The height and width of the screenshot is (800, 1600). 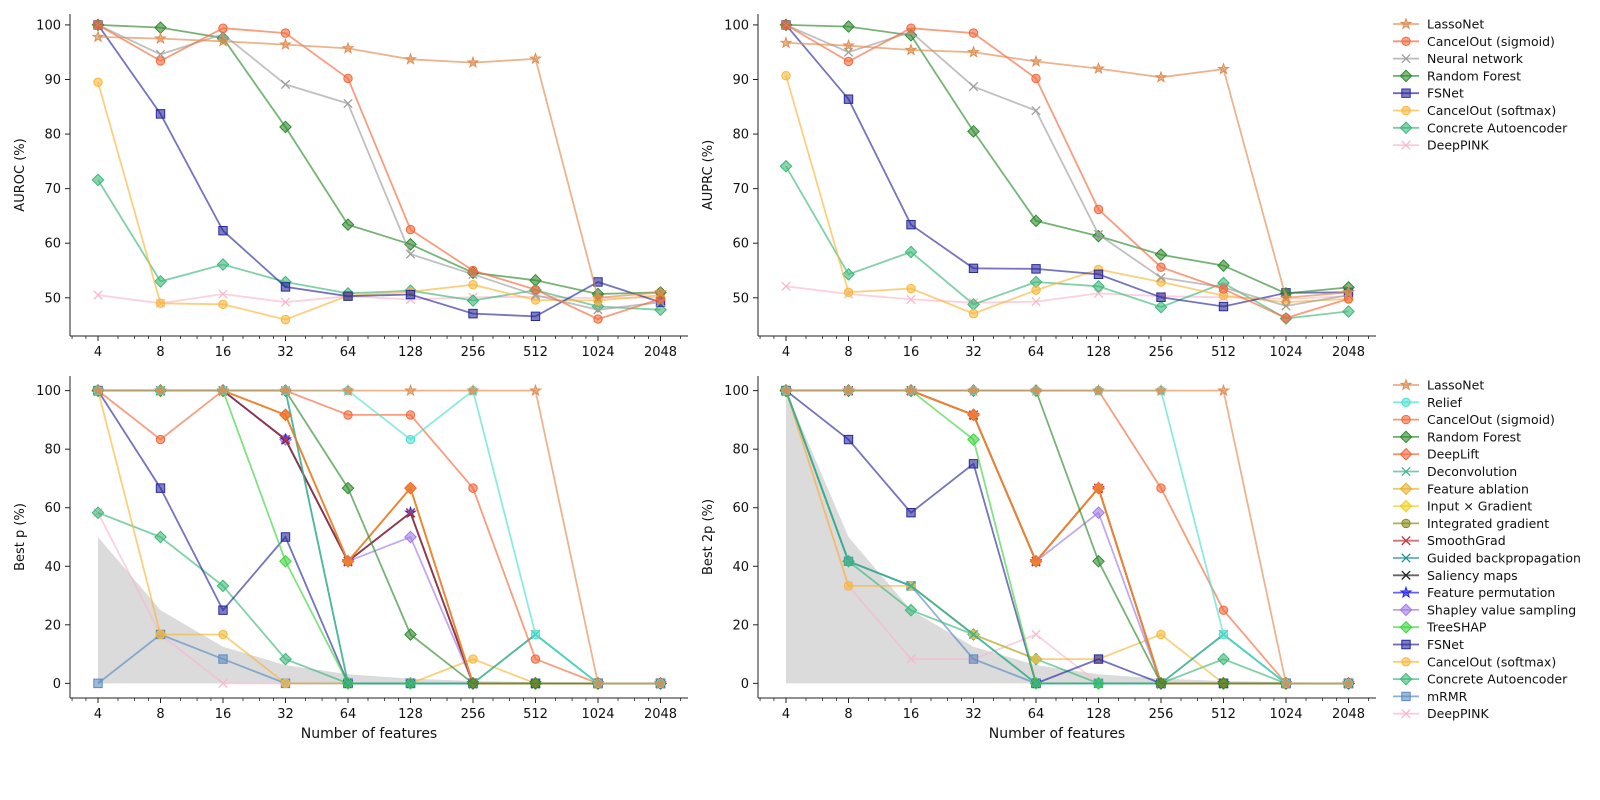 I want to click on x-tick-label: 2048, so click(x=660, y=352).